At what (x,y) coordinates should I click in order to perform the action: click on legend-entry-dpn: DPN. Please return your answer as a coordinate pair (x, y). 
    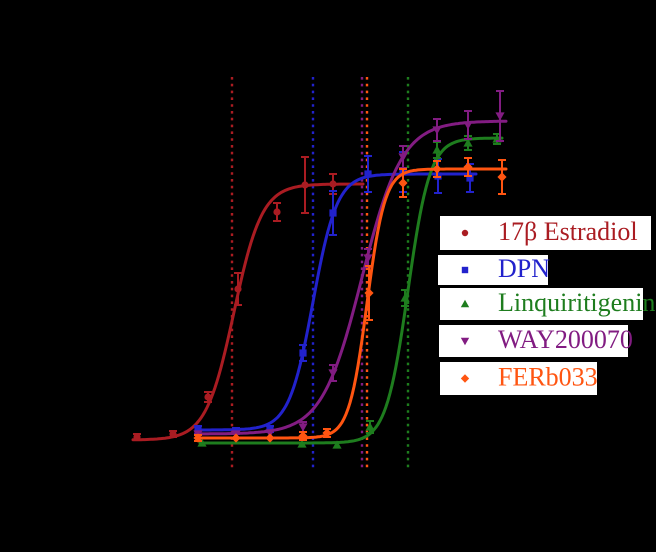
    Looking at the image, I should click on (494, 269).